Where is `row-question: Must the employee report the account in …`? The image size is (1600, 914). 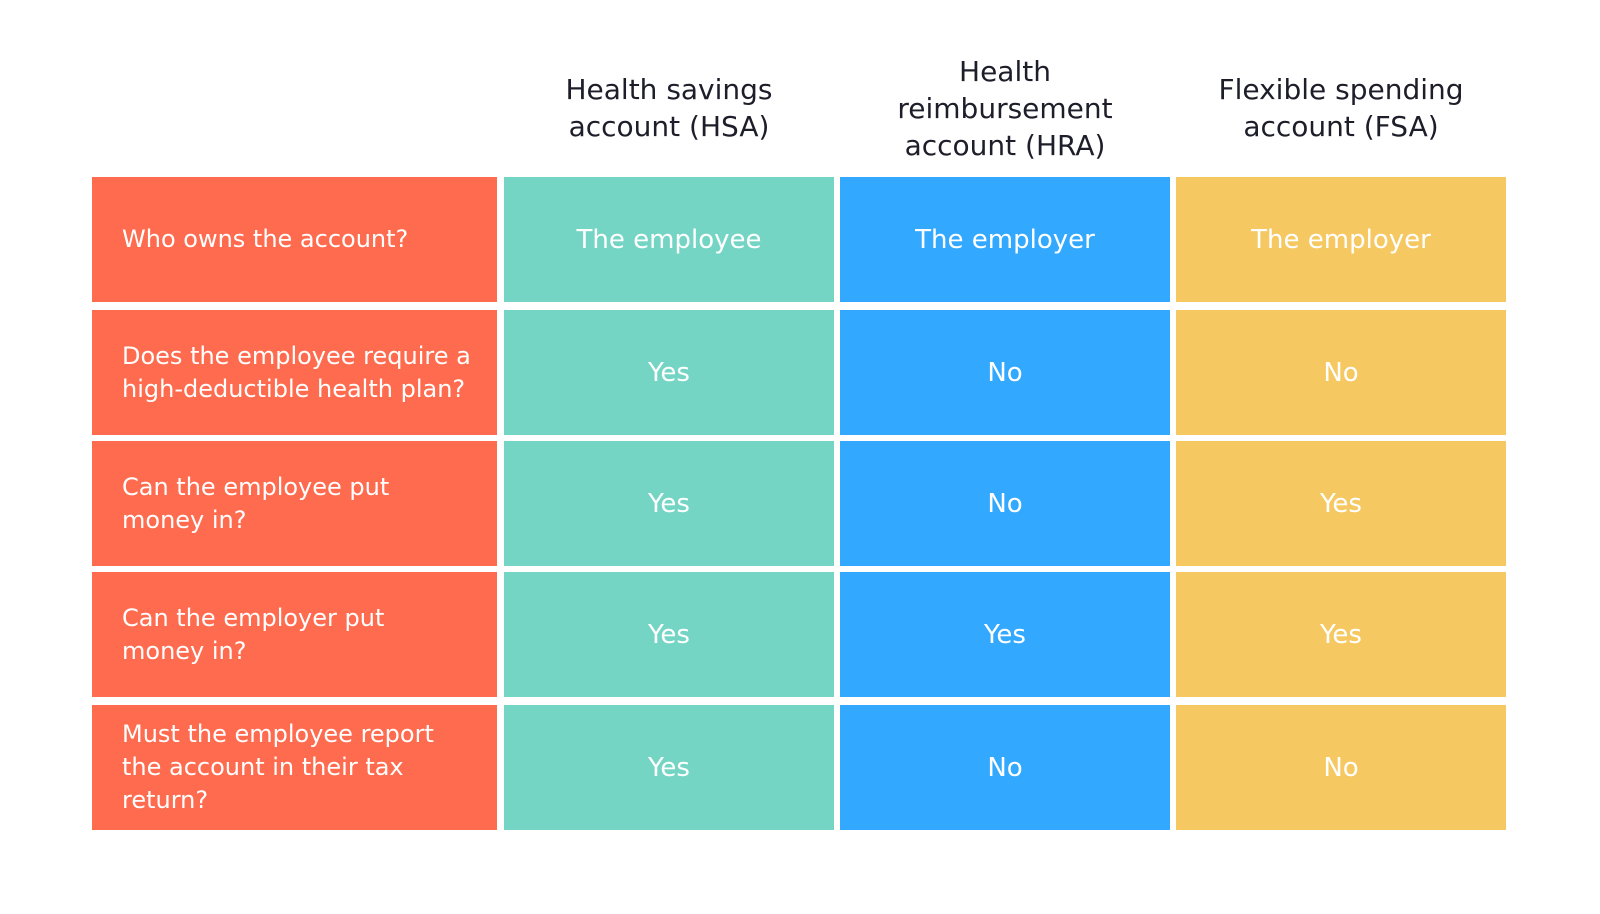
row-question: Must the employee report the account in … is located at coordinates (294, 767).